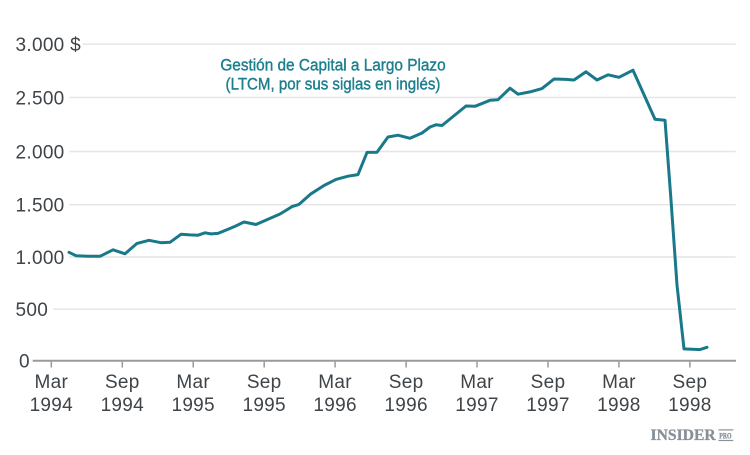  Describe the element at coordinates (40, 258) in the screenshot. I see `svg-text: 1.000` at that location.